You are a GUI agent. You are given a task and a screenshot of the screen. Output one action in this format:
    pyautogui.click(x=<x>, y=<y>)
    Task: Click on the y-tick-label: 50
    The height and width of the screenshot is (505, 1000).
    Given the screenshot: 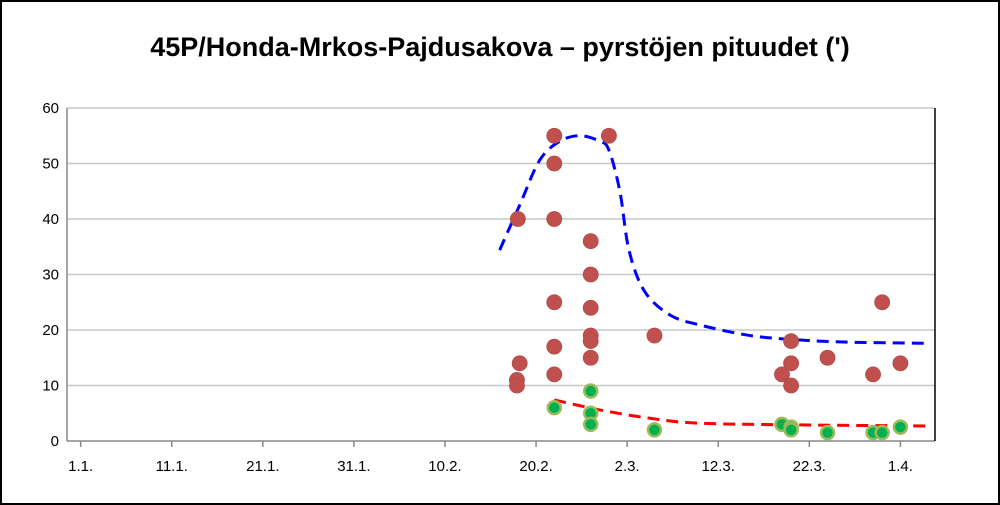 What is the action you would take?
    pyautogui.click(x=50, y=164)
    